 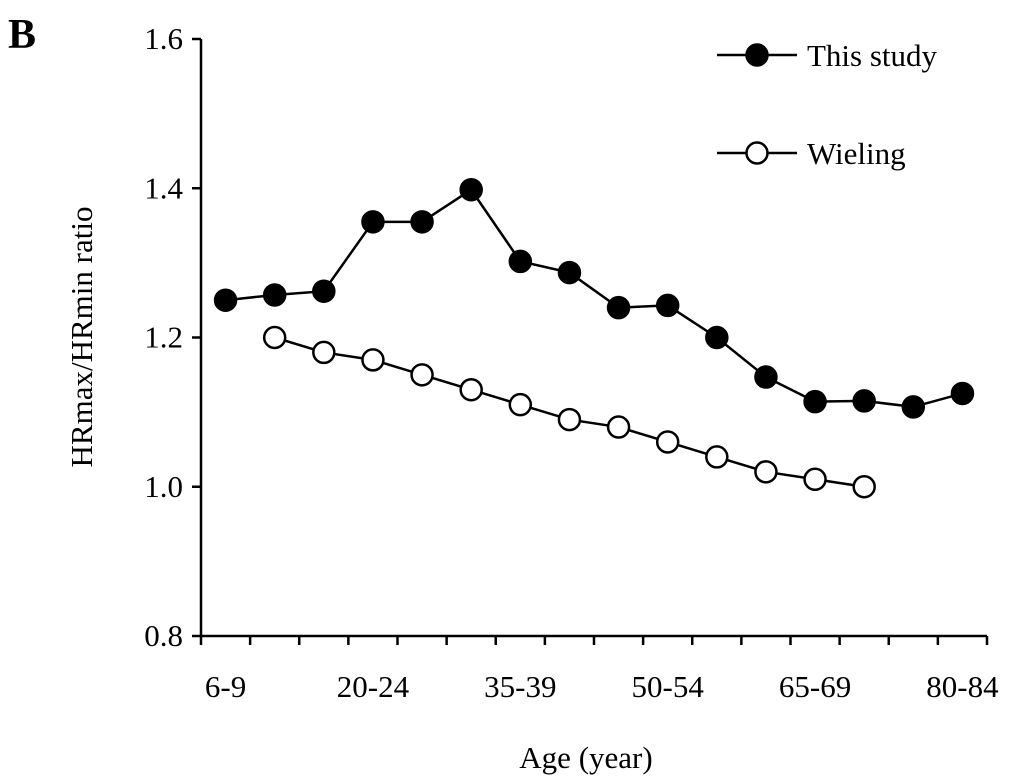 What do you see at coordinates (520, 686) in the screenshot?
I see `x-tick-label: 35-39` at bounding box center [520, 686].